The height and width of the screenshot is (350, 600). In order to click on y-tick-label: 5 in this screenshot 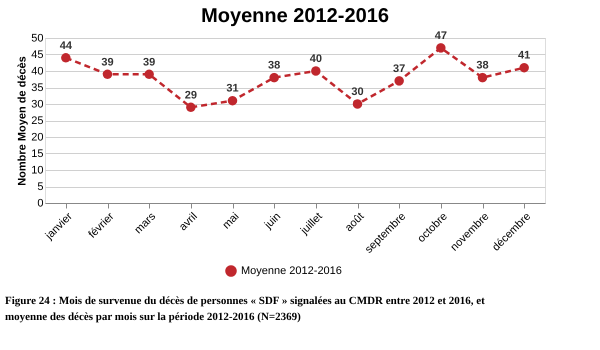, I will do `click(40, 187)`.